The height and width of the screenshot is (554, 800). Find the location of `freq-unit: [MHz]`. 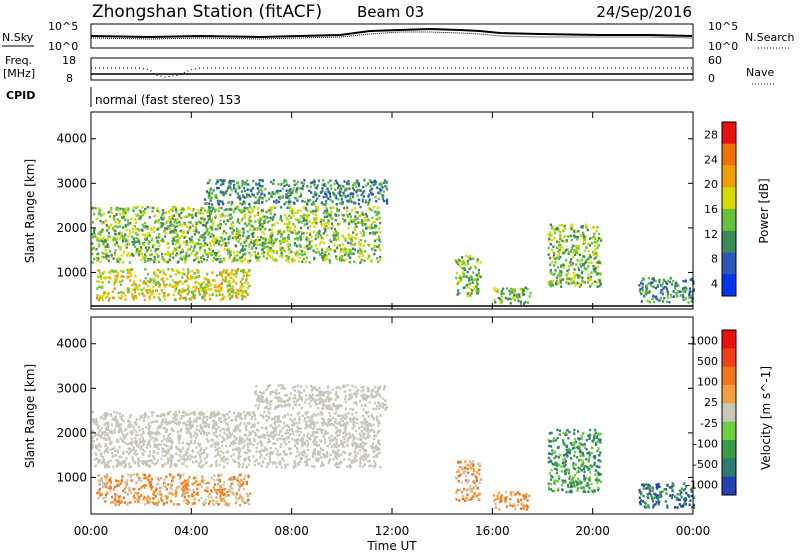

freq-unit: [MHz] is located at coordinates (19, 73).